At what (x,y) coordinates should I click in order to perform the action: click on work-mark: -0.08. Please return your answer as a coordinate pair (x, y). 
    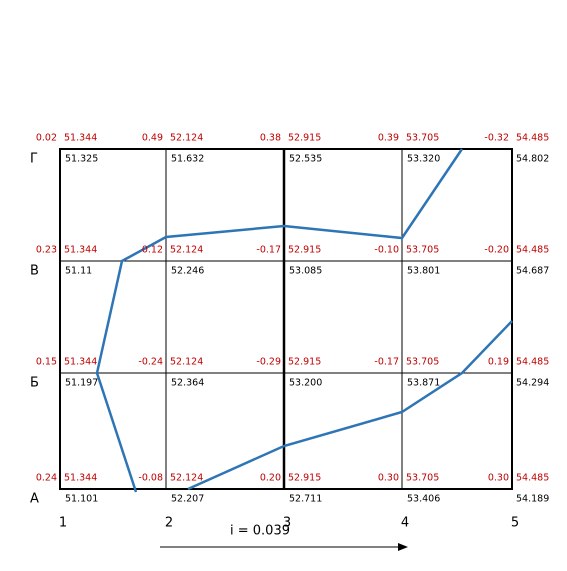
    Looking at the image, I should click on (150, 478).